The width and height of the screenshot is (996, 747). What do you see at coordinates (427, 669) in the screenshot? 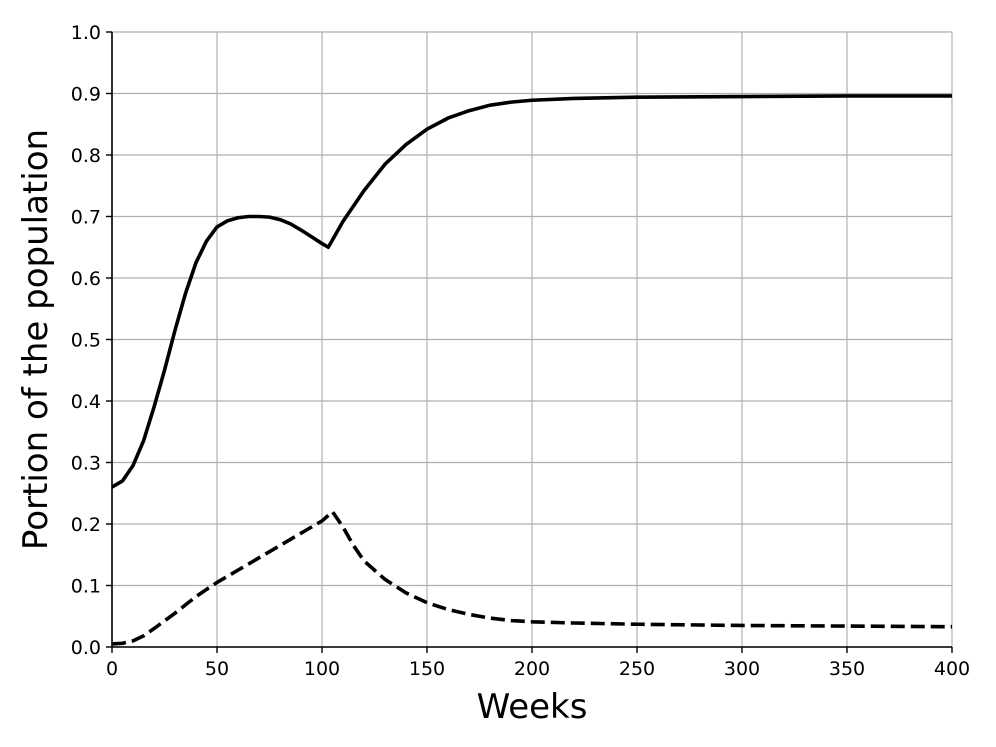
I see `x-tick-label: 150` at bounding box center [427, 669].